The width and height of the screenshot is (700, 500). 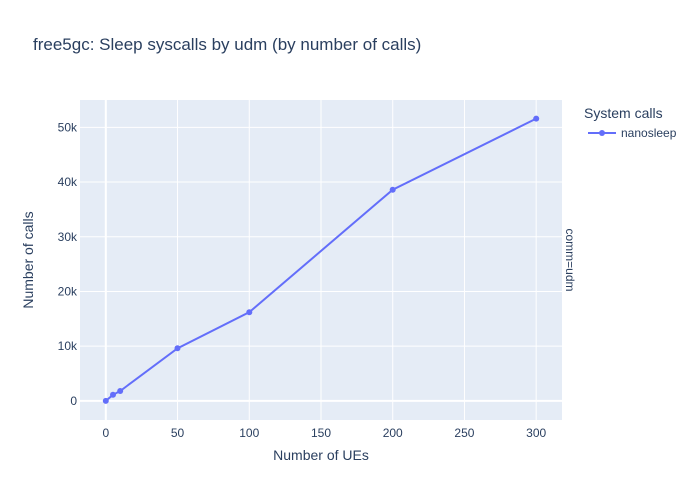 What do you see at coordinates (649, 133) in the screenshot?
I see `legend-label: nanosleep` at bounding box center [649, 133].